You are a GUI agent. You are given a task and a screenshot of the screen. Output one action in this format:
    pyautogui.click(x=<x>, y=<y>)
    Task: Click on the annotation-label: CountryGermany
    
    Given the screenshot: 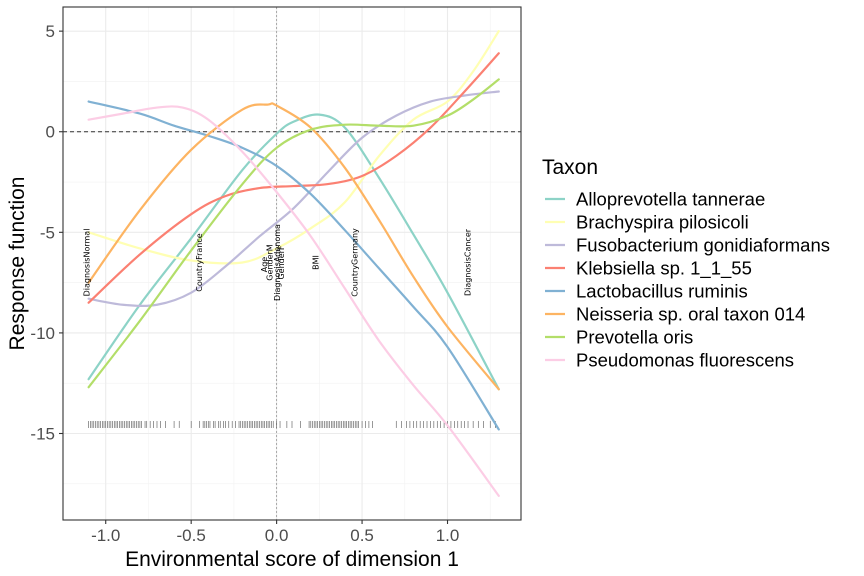 What is the action you would take?
    pyautogui.click(x=355, y=262)
    